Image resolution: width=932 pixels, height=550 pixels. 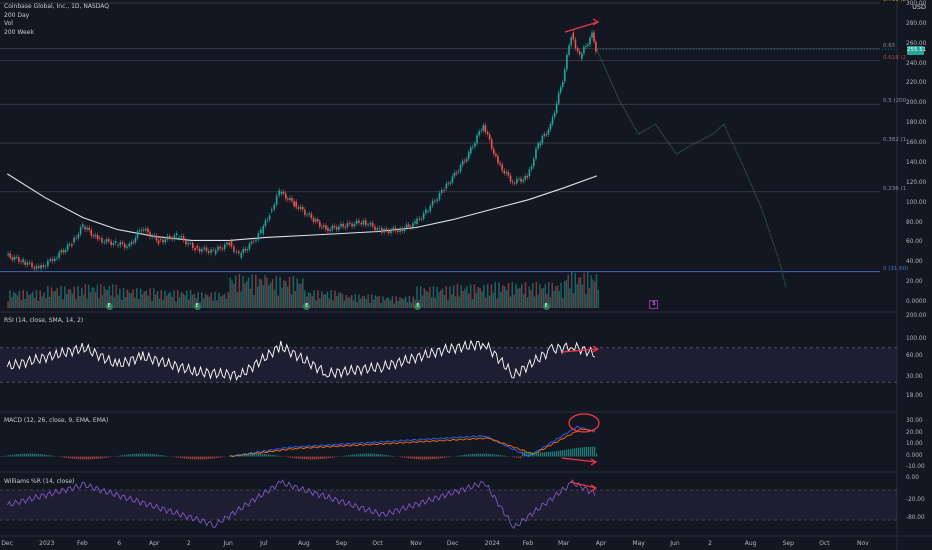 What do you see at coordinates (916, 123) in the screenshot?
I see `price-y-tick: 180.00` at bounding box center [916, 123].